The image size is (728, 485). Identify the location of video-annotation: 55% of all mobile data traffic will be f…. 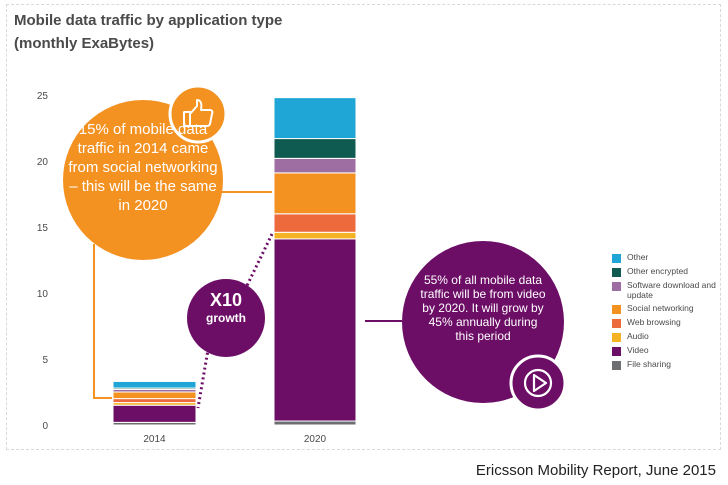
(483, 308).